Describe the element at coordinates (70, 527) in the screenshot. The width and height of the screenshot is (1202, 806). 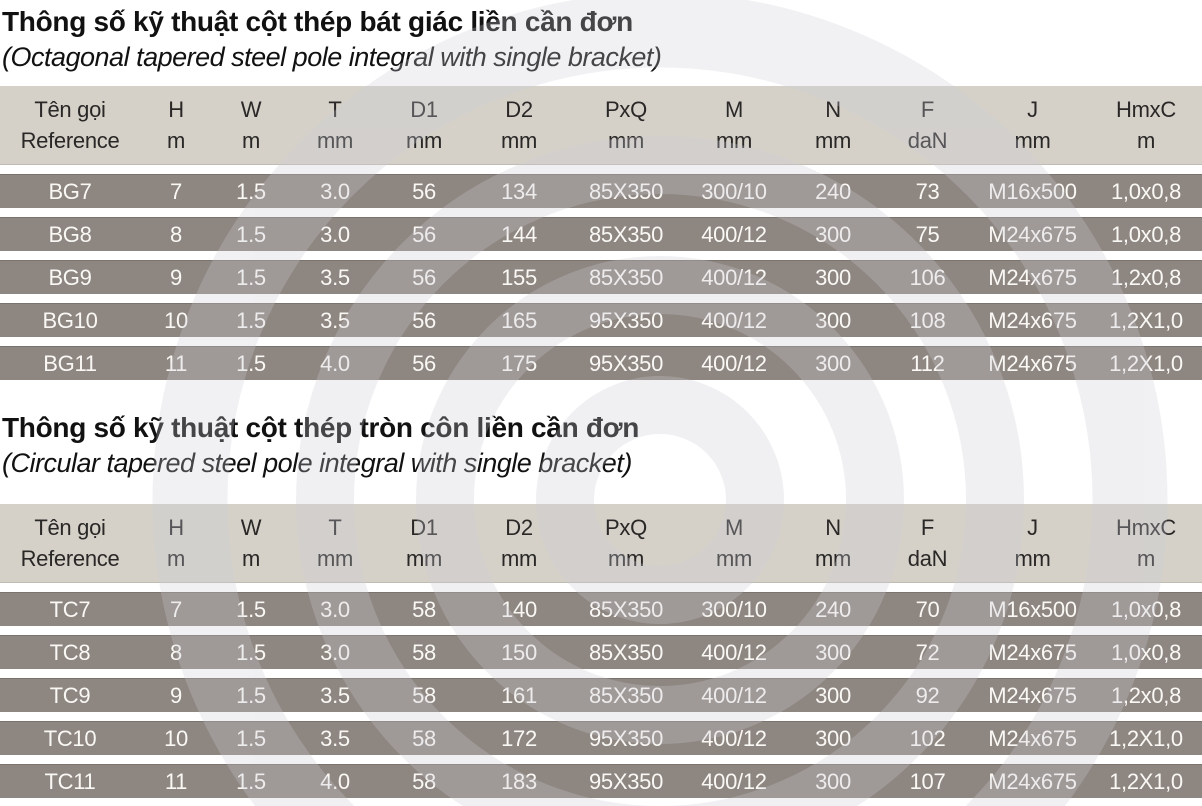
I see `column-name: Tên gọi` at that location.